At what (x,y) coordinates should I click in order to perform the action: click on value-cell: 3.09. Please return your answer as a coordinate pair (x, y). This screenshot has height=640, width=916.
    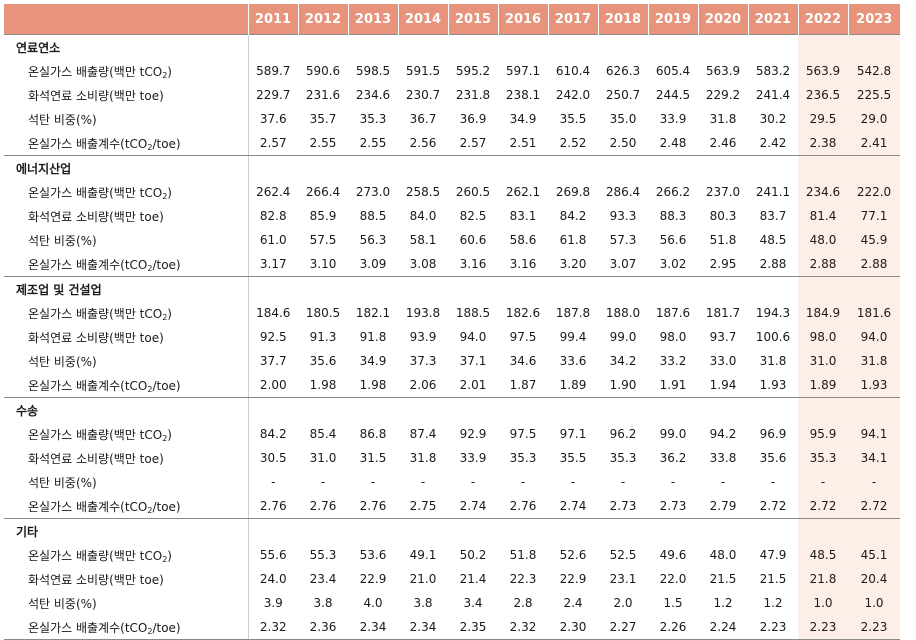
    Looking at the image, I should click on (373, 264).